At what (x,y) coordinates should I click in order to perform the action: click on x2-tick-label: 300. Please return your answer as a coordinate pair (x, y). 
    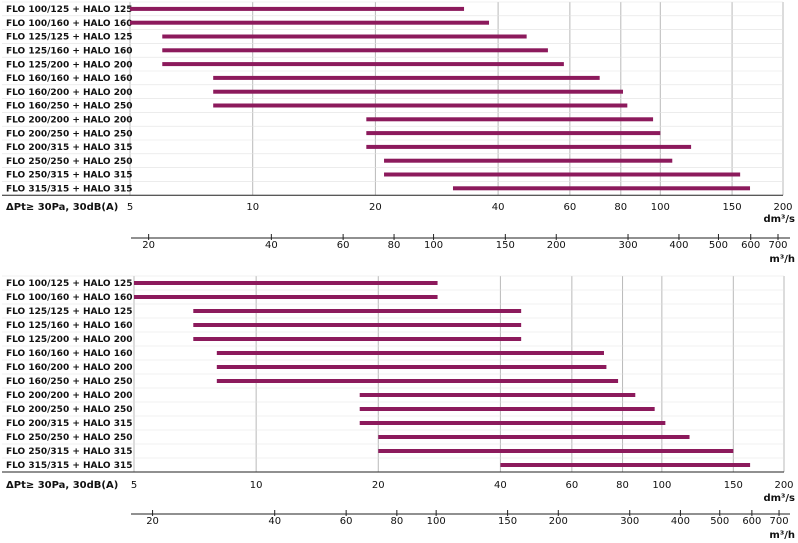
    Looking at the image, I should click on (629, 521).